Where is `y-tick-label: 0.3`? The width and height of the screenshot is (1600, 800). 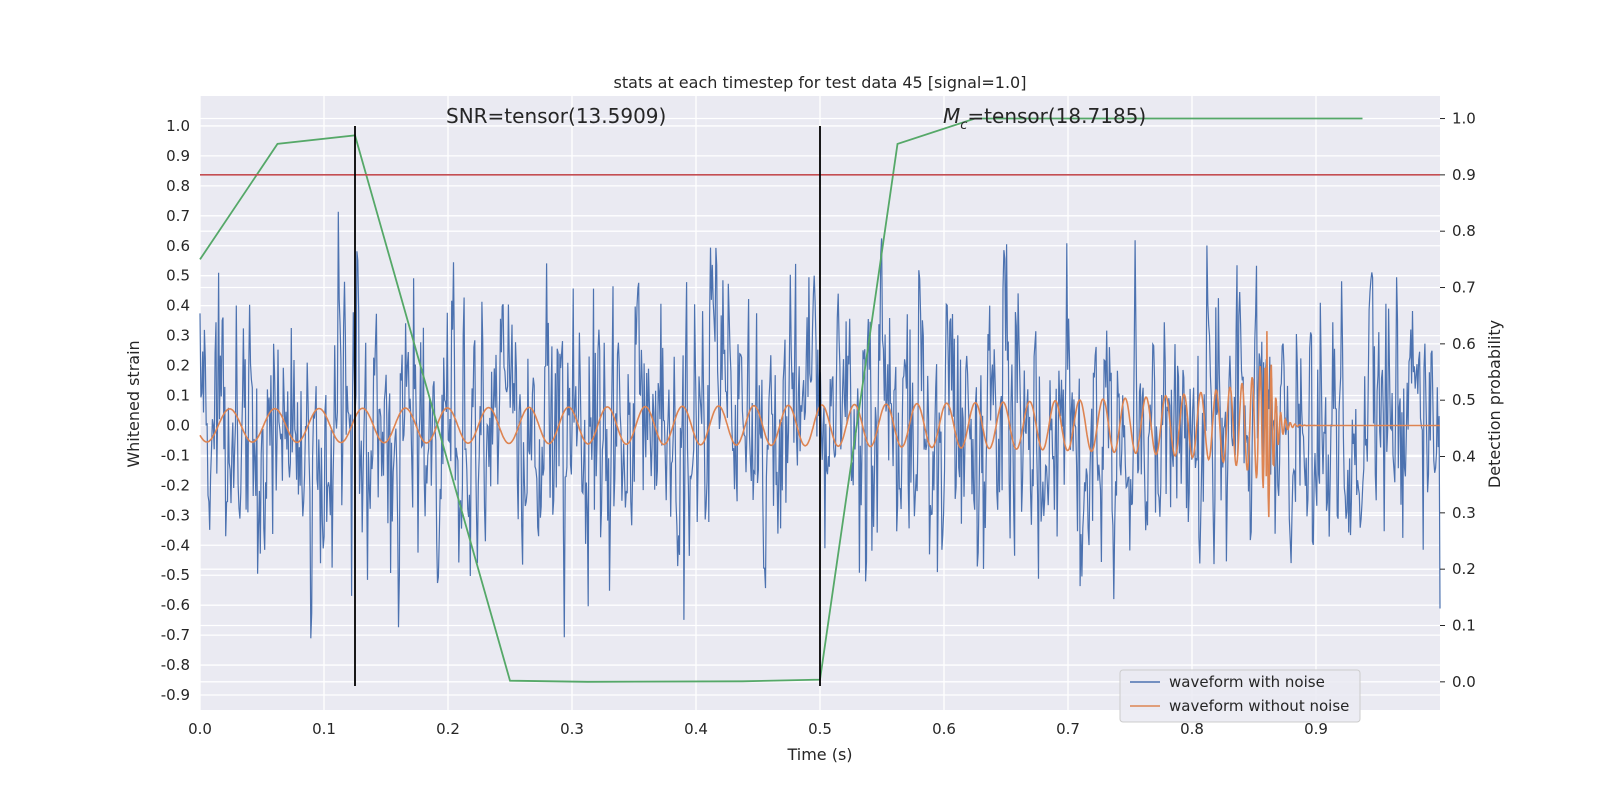
y-tick-label: 0.3 is located at coordinates (178, 336).